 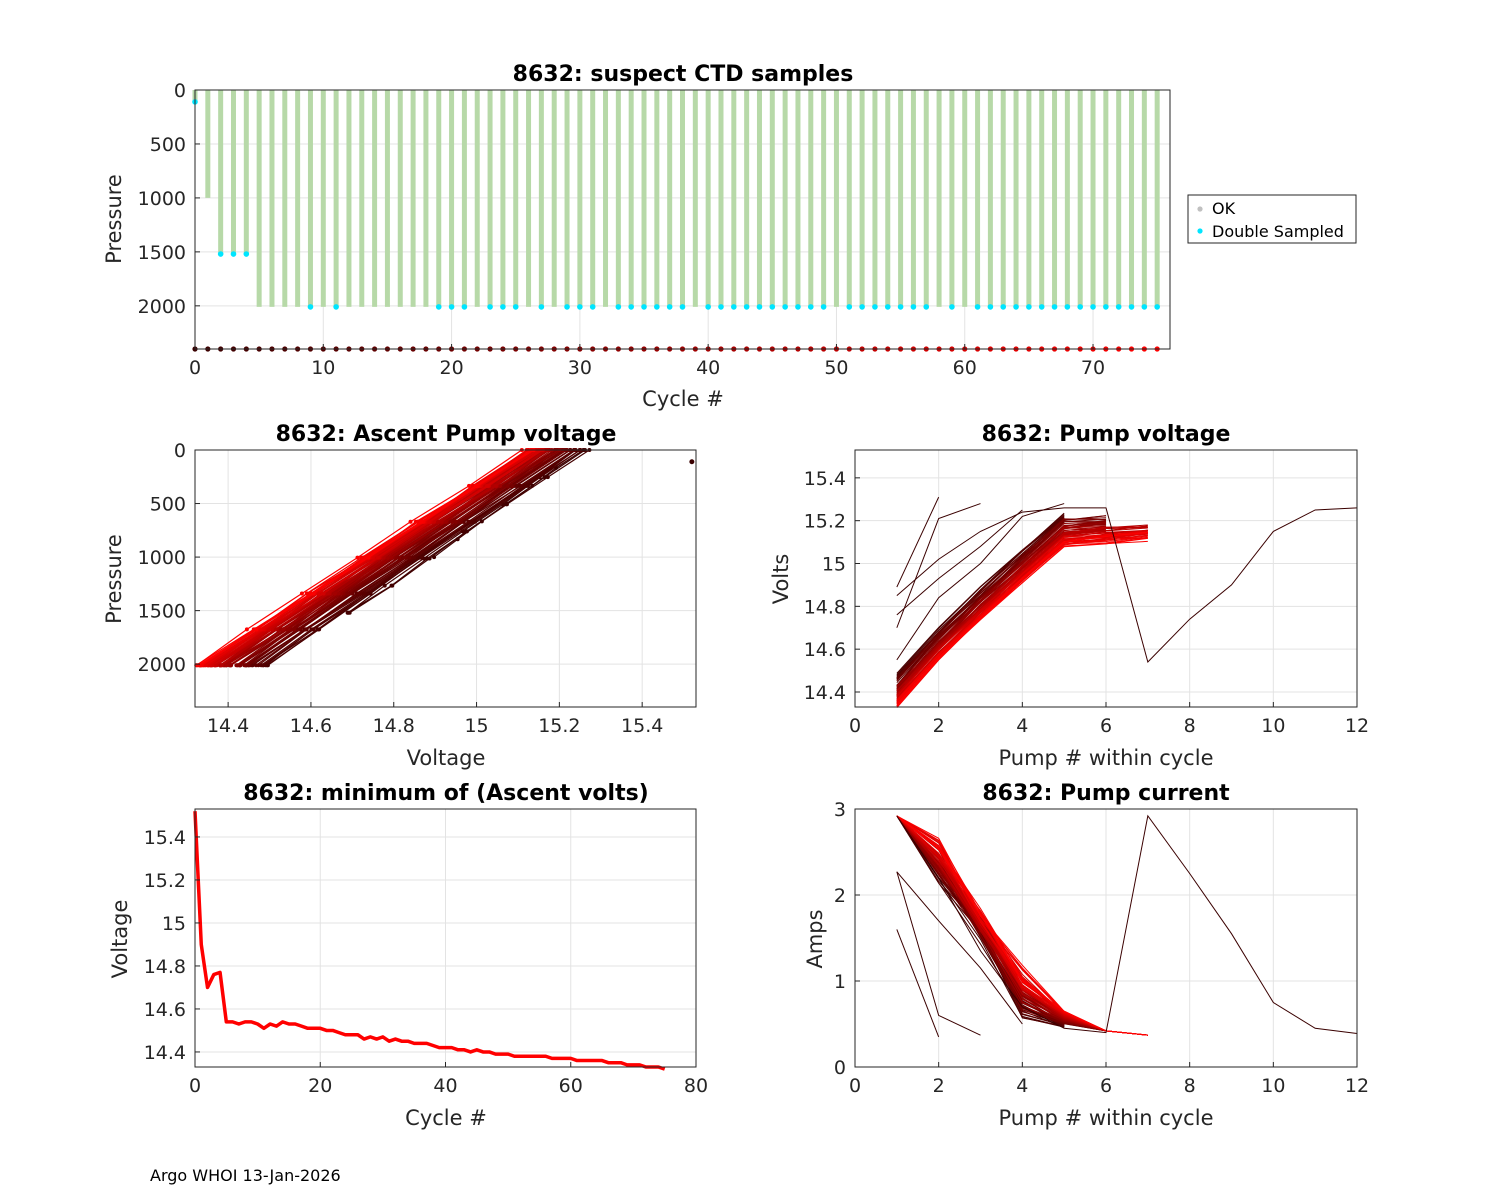 What do you see at coordinates (311, 726) in the screenshot?
I see `x-tick-label: 14.6` at bounding box center [311, 726].